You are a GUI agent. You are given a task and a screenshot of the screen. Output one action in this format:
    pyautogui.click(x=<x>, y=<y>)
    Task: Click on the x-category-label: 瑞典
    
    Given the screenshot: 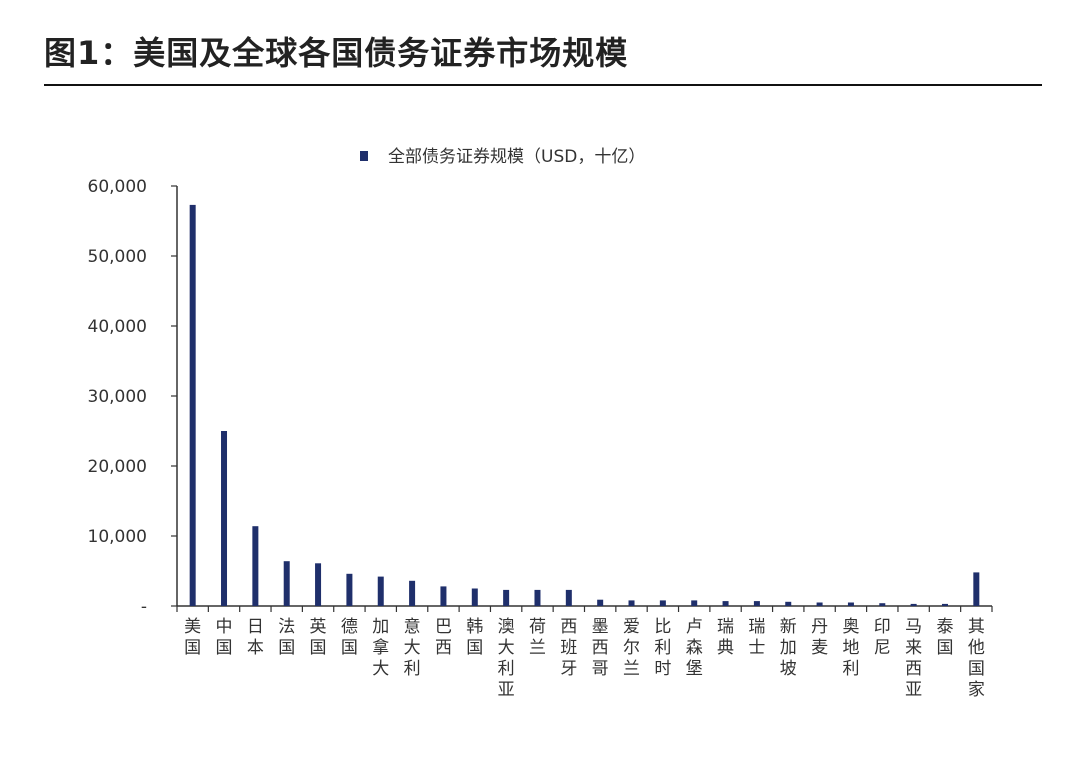 What is the action you would take?
    pyautogui.click(x=725, y=637)
    